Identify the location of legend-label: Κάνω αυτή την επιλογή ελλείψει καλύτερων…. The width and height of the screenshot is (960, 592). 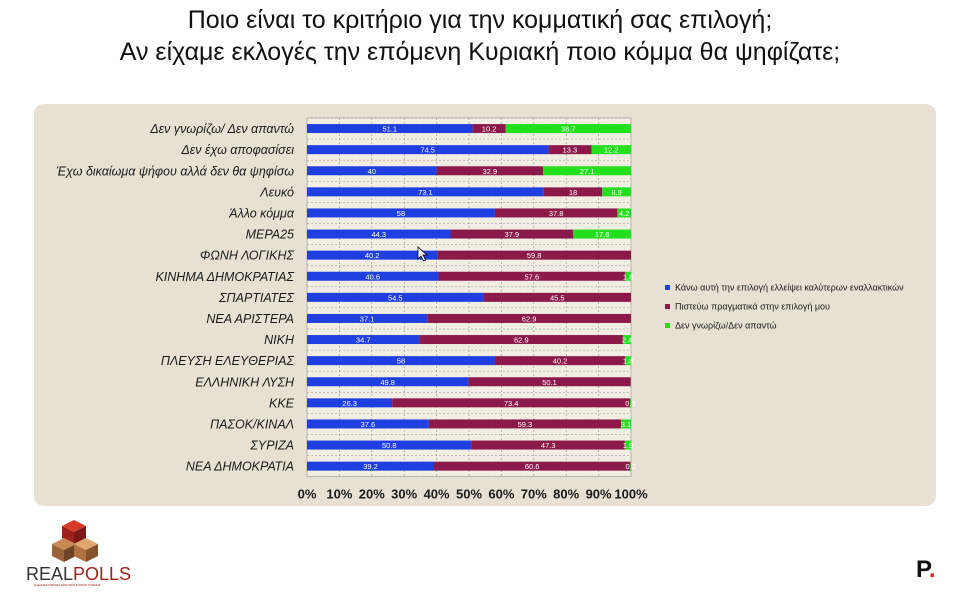
(789, 288).